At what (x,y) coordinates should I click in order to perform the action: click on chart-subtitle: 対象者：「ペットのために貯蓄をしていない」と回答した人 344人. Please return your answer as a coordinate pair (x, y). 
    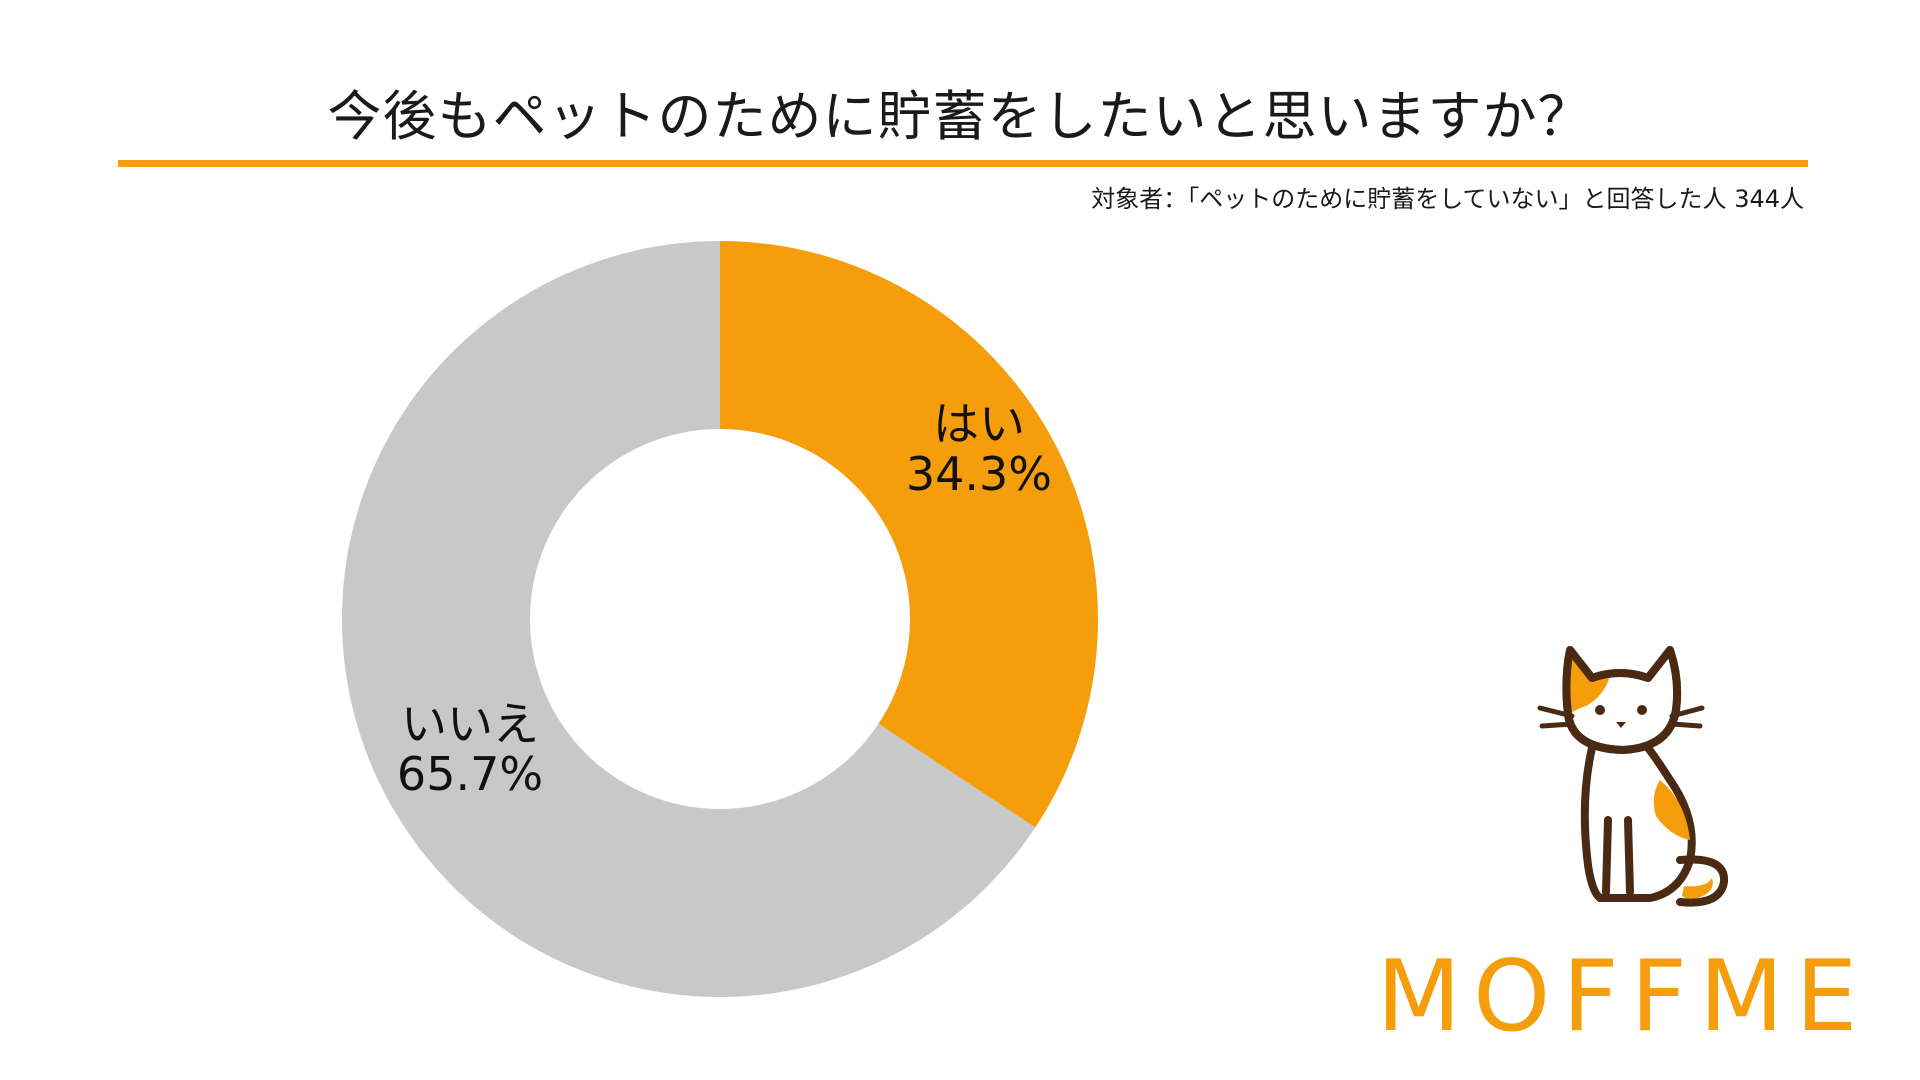
    Looking at the image, I should click on (1447, 199).